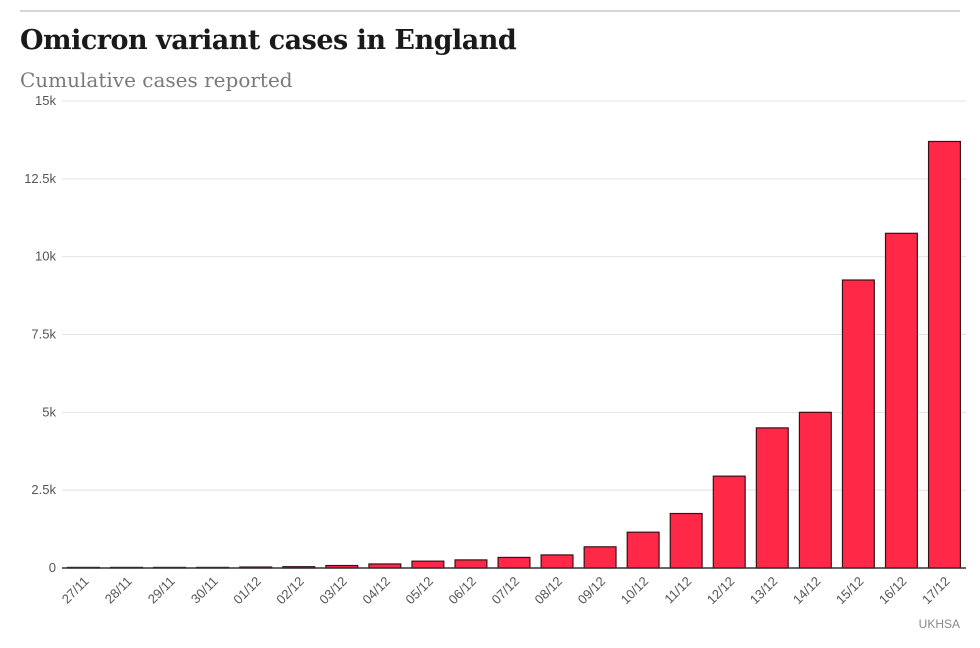  Describe the element at coordinates (43, 334) in the screenshot. I see `y-tick-label: 7.5k` at that location.